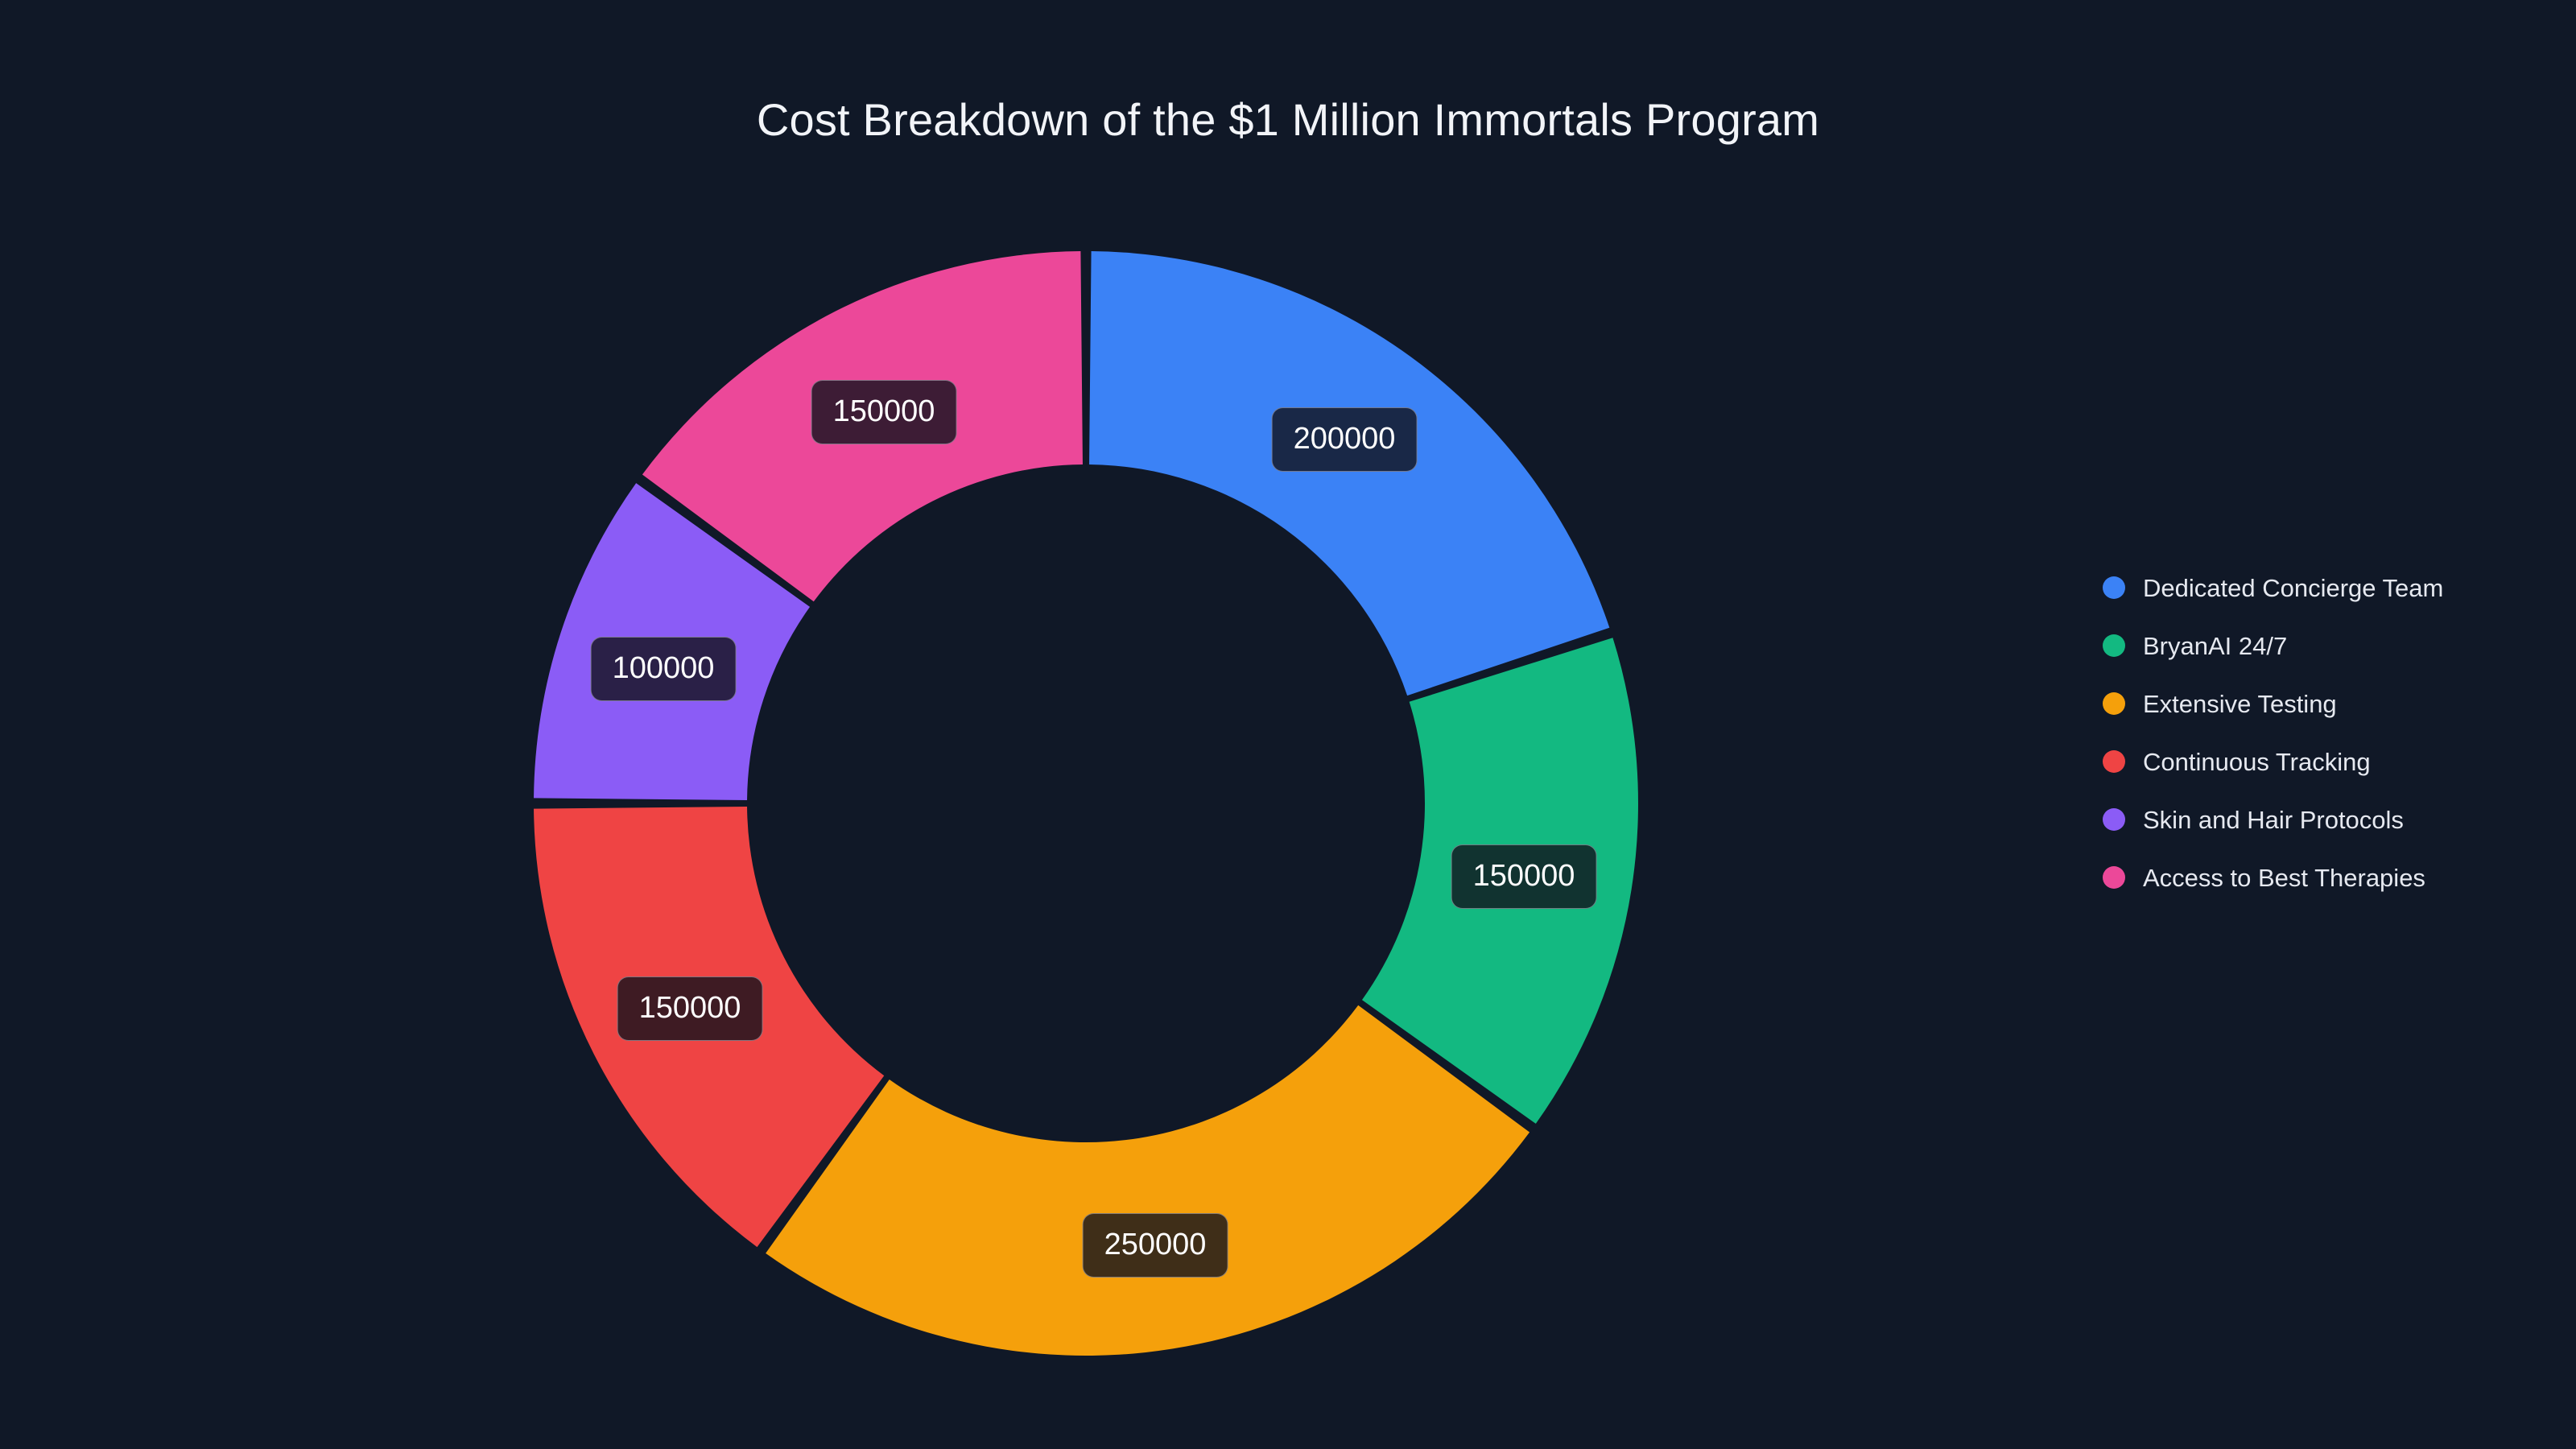 Image resolution: width=2576 pixels, height=1449 pixels. I want to click on legend-item: Access to Best Therapies, so click(2273, 877).